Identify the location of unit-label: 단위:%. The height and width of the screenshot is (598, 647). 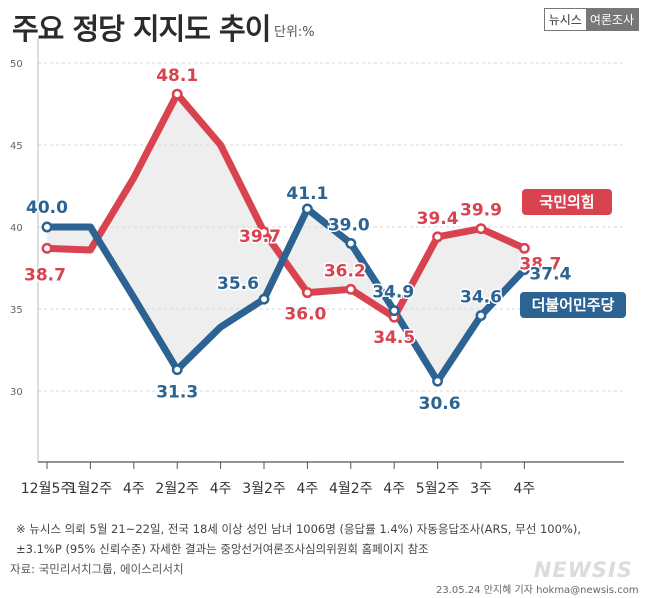
(294, 32).